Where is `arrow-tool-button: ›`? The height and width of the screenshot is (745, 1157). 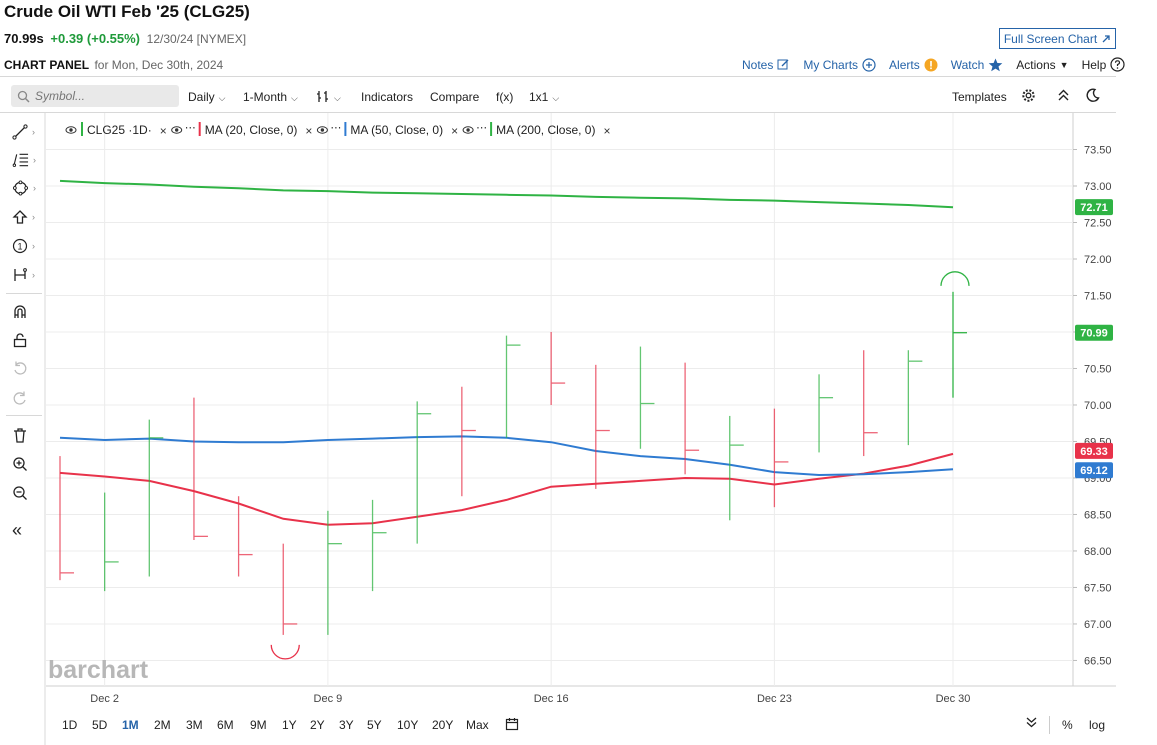
arrow-tool-button: › is located at coordinates (24, 217).